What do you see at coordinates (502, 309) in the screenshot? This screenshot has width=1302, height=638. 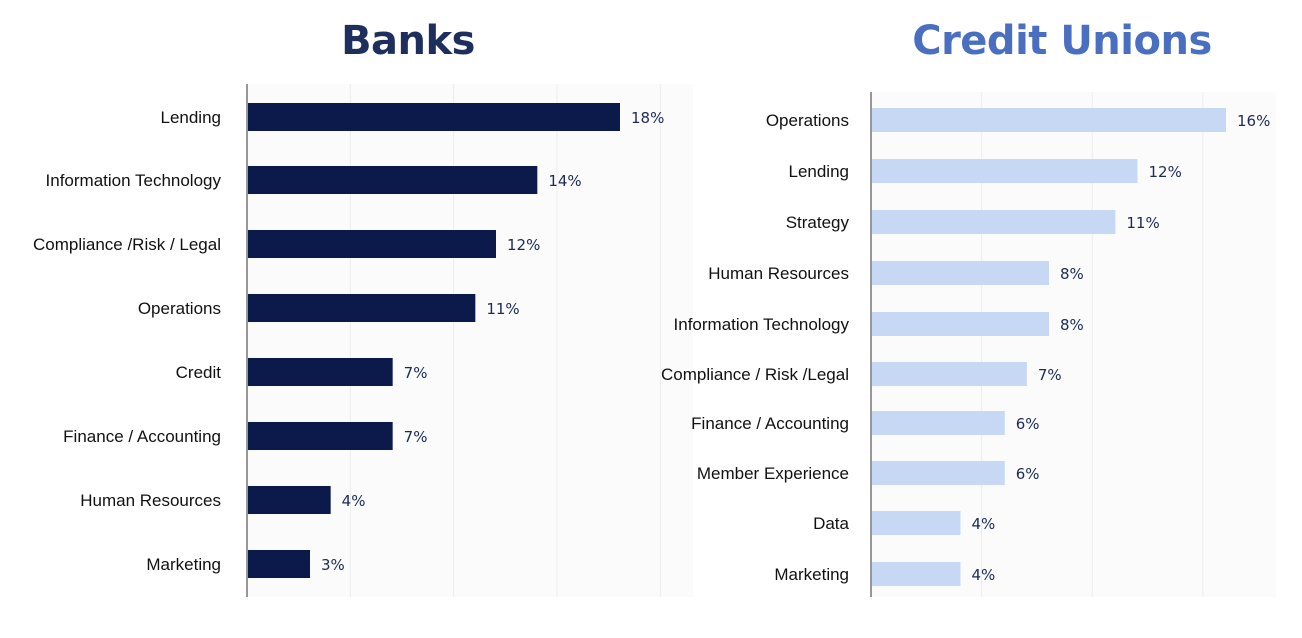 I see `value-label-3: 11%` at bounding box center [502, 309].